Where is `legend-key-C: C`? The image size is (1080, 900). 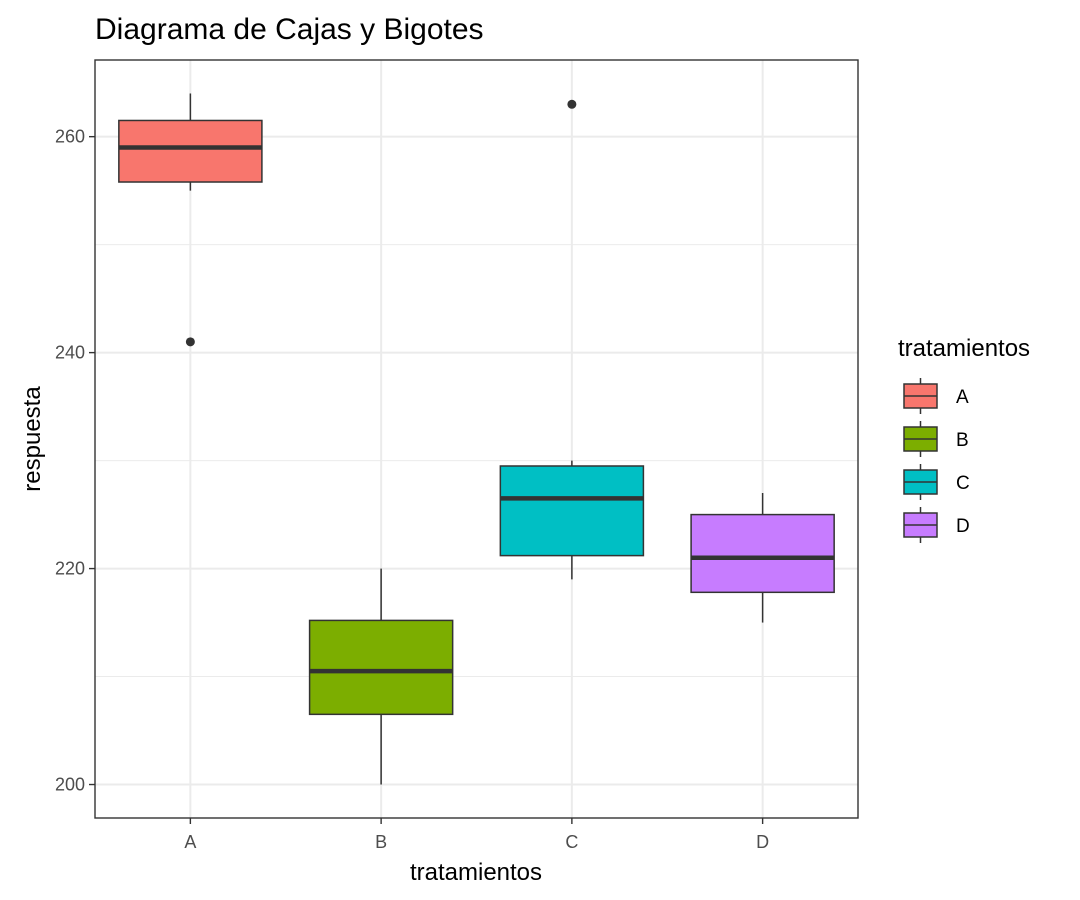
legend-key-C: C is located at coordinates (936, 482).